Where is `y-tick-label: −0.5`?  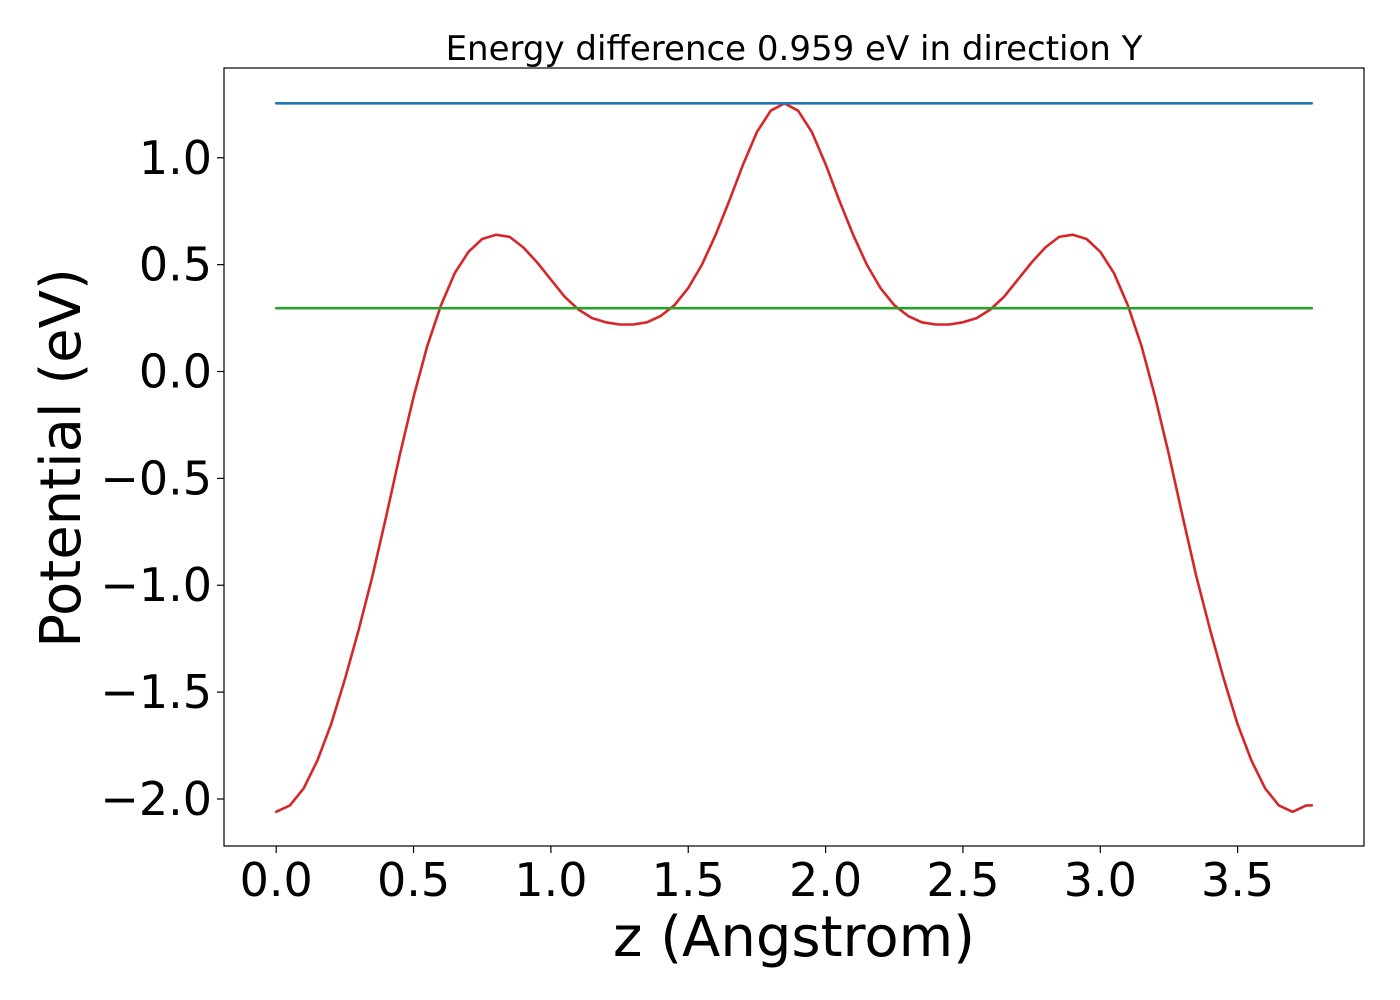
y-tick-label: −0.5 is located at coordinates (156, 478).